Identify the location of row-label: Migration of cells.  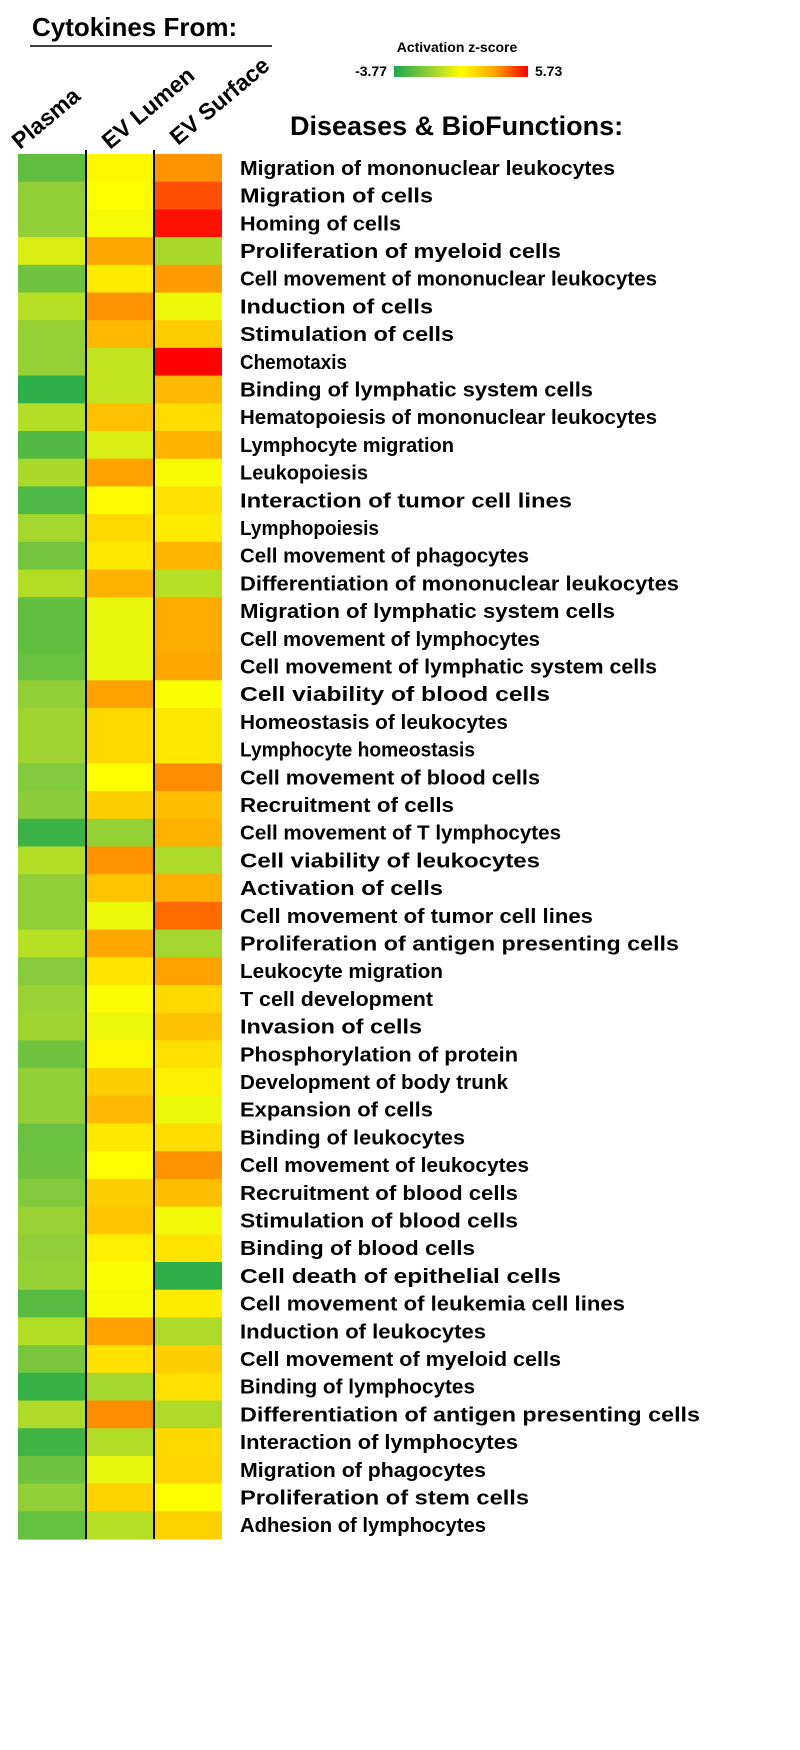
(336, 197).